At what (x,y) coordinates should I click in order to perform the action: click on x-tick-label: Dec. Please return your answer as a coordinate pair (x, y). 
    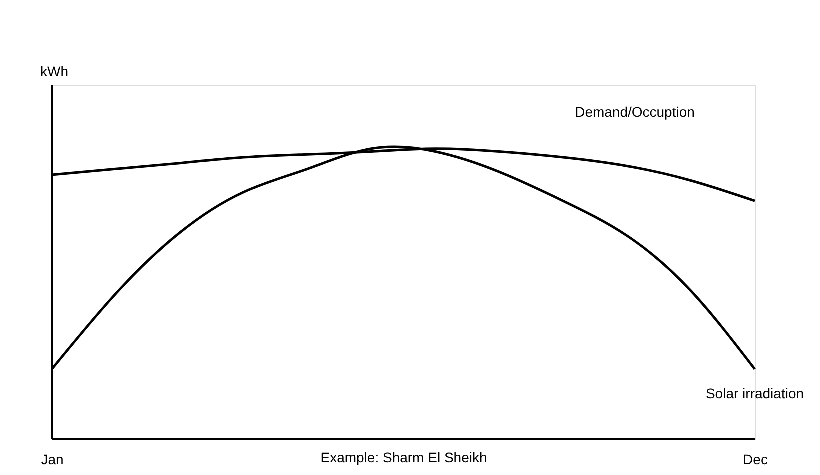
    Looking at the image, I should click on (755, 460).